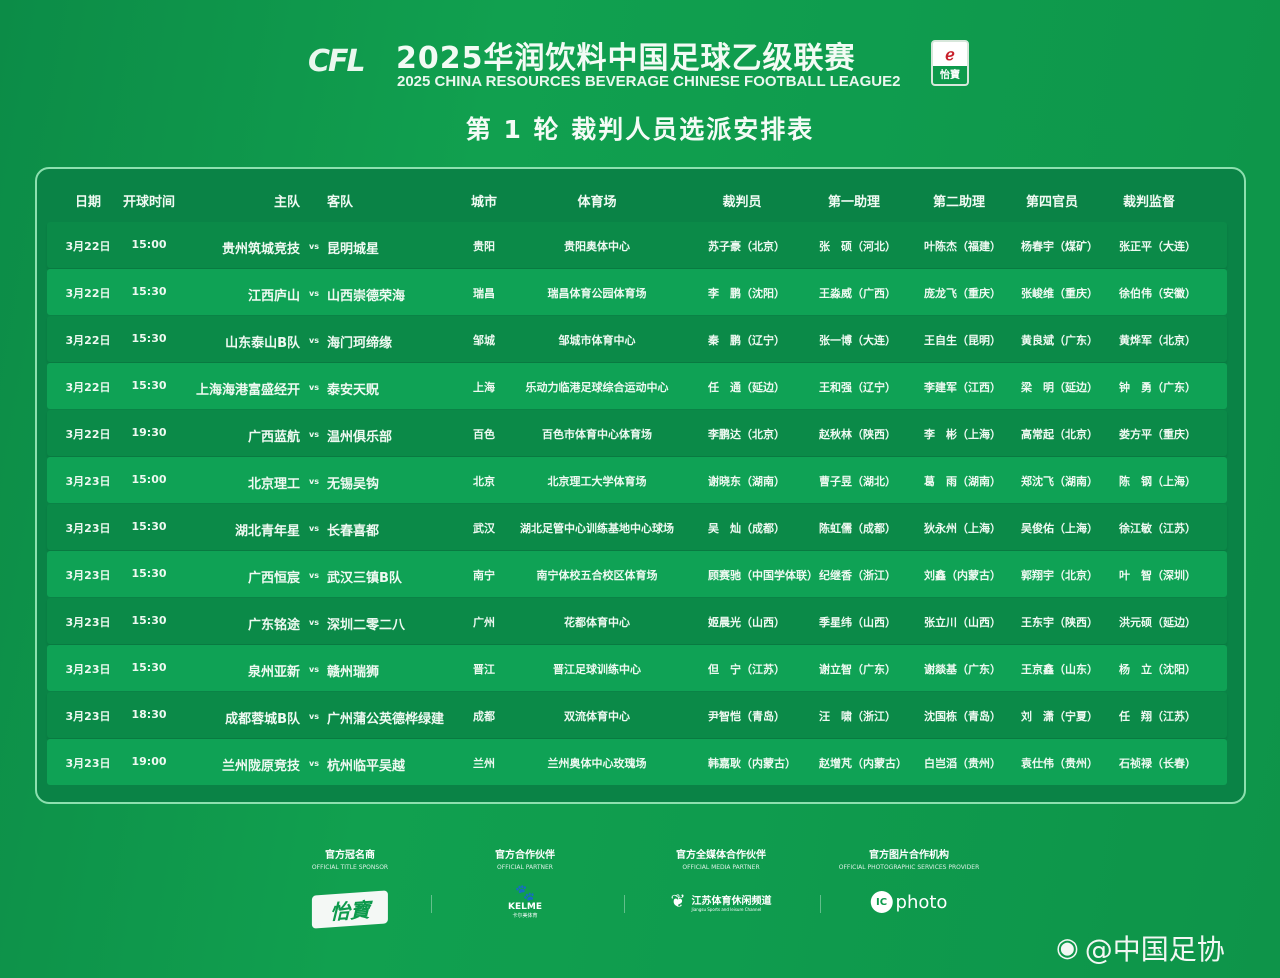 The height and width of the screenshot is (978, 1280). I want to click on page-subtitle: 第 1 轮 裁判人员选派安排表, so click(640, 129).